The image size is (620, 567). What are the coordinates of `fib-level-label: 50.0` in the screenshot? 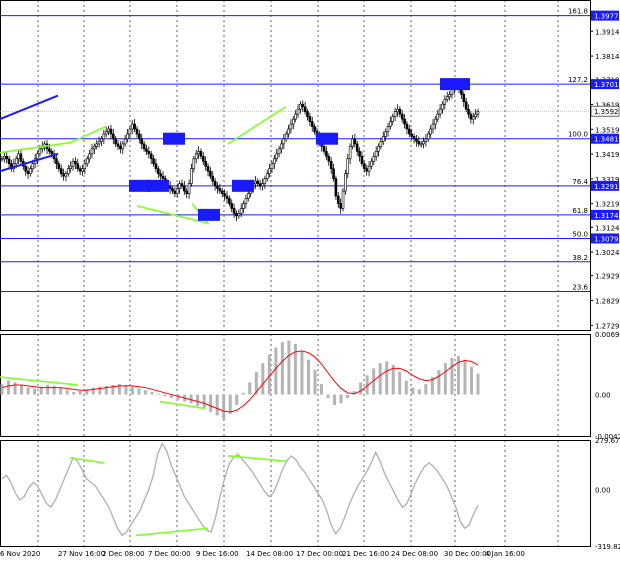 It's located at (580, 234).